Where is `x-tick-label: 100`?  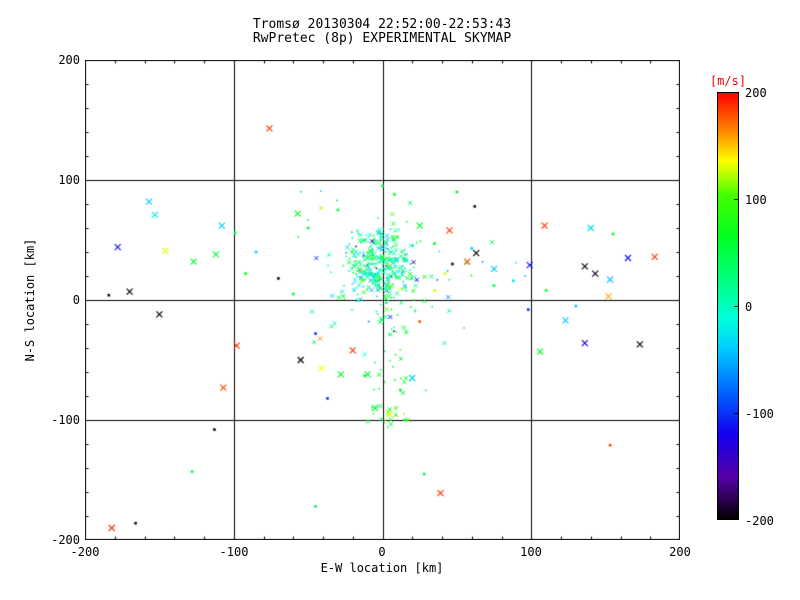 x-tick-label: 100 is located at coordinates (531, 552).